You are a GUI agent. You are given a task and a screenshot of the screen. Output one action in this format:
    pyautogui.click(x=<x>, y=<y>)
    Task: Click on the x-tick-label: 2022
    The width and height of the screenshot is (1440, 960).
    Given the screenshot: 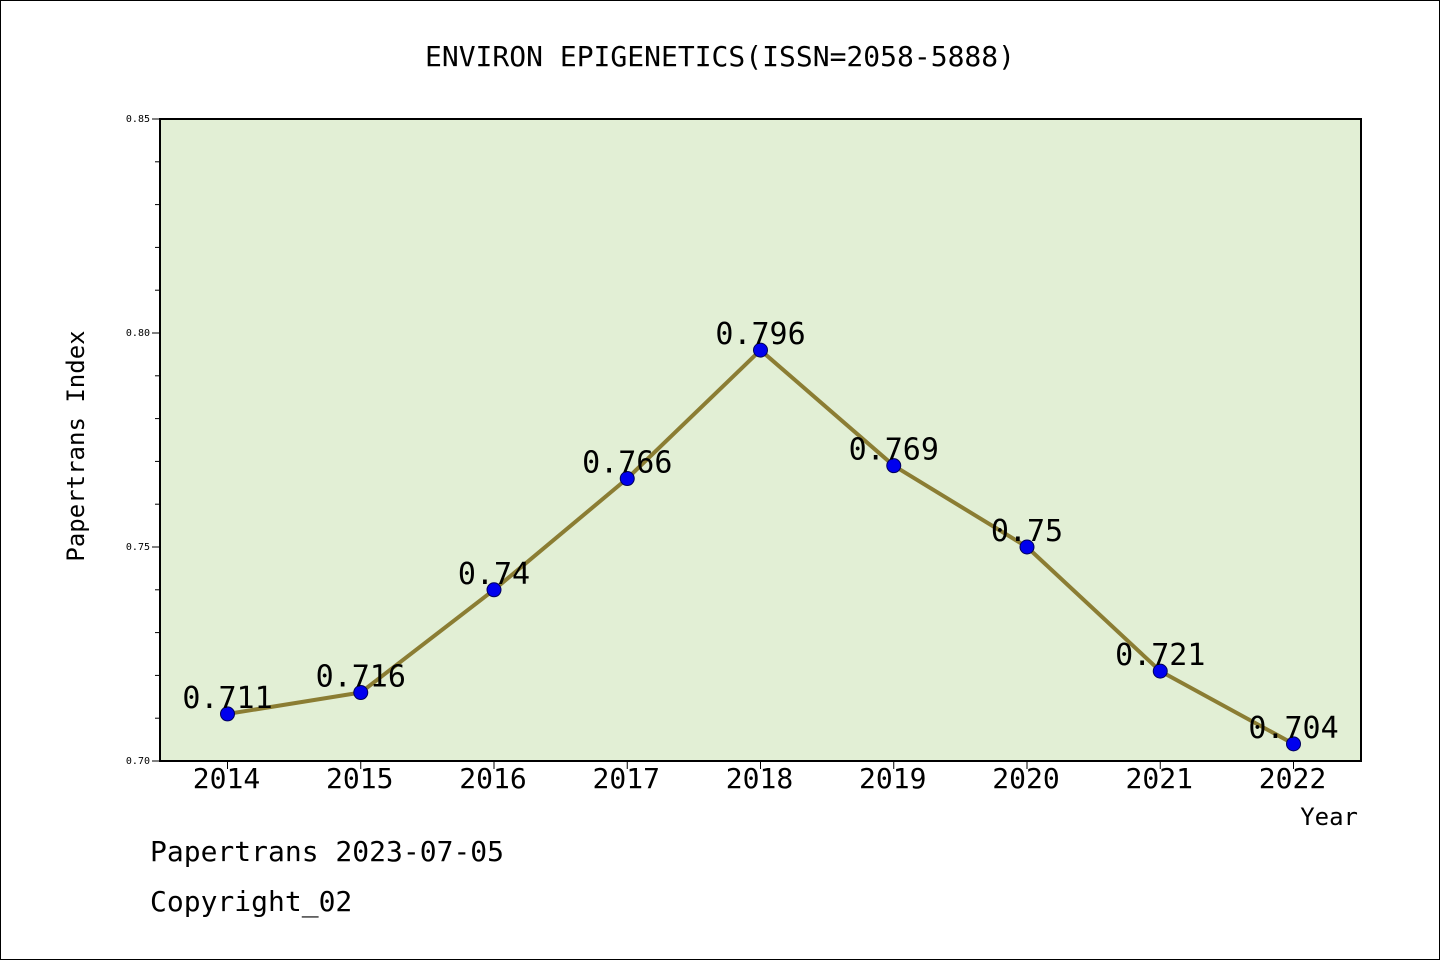 What is the action you would take?
    pyautogui.click(x=1292, y=778)
    